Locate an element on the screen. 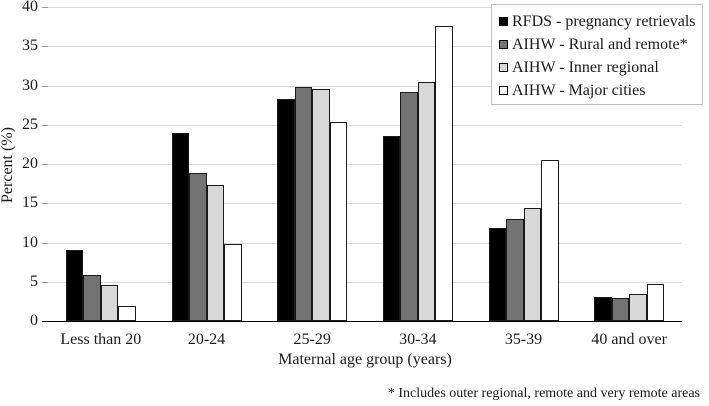 The width and height of the screenshot is (709, 406). y-tick-label-15: 15 is located at coordinates (30, 203).